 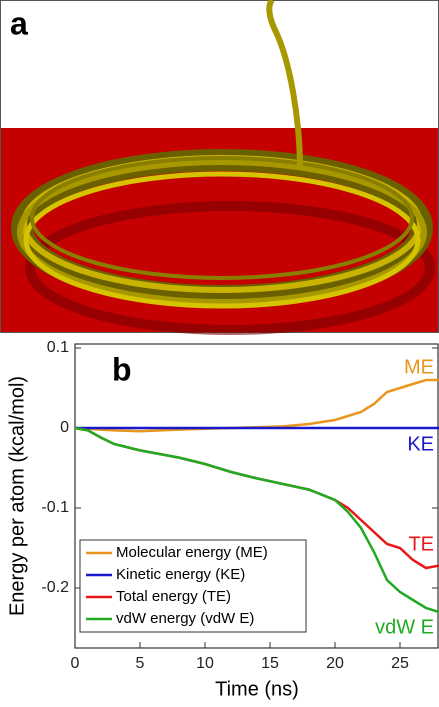 I want to click on series-line, so click(x=256, y=405).